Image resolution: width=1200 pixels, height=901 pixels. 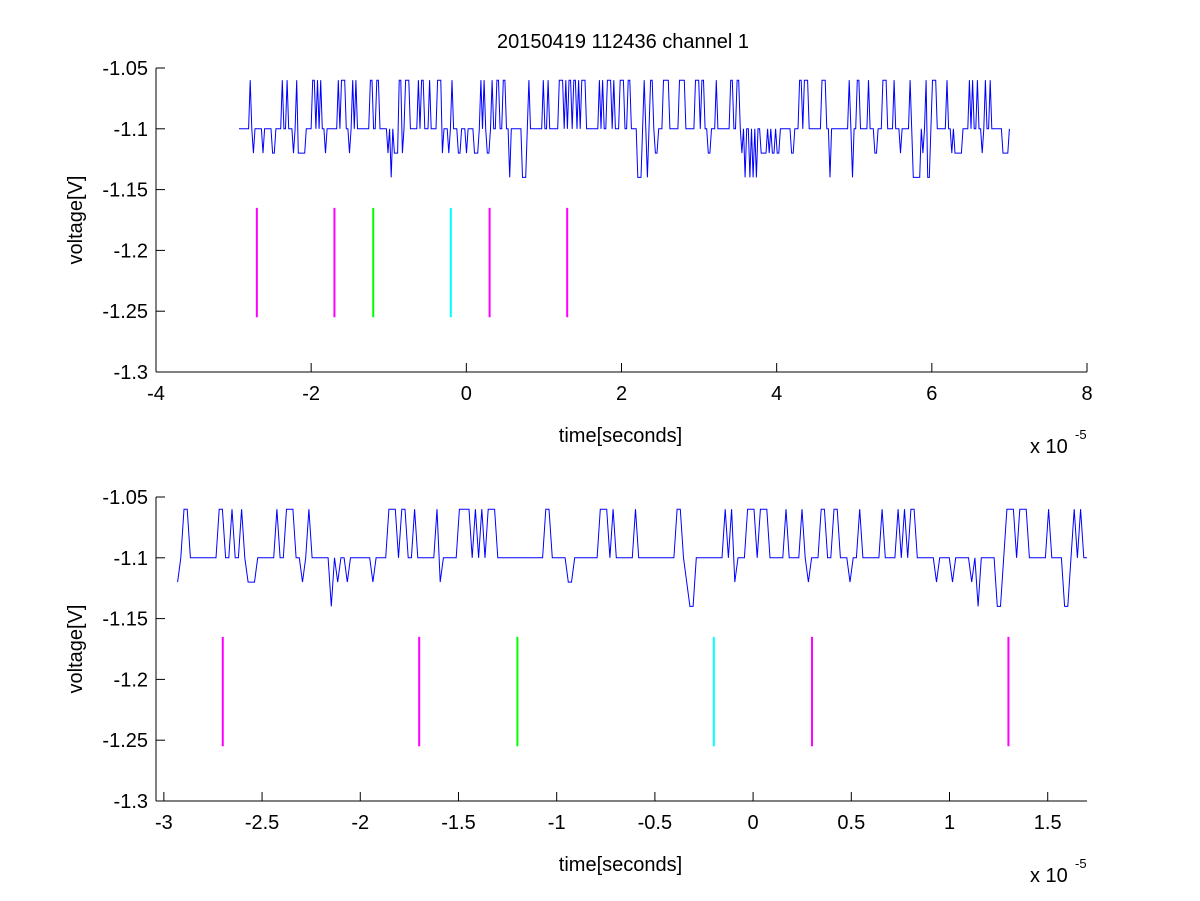 I want to click on x-tick-label: 8, so click(x=1086, y=394).